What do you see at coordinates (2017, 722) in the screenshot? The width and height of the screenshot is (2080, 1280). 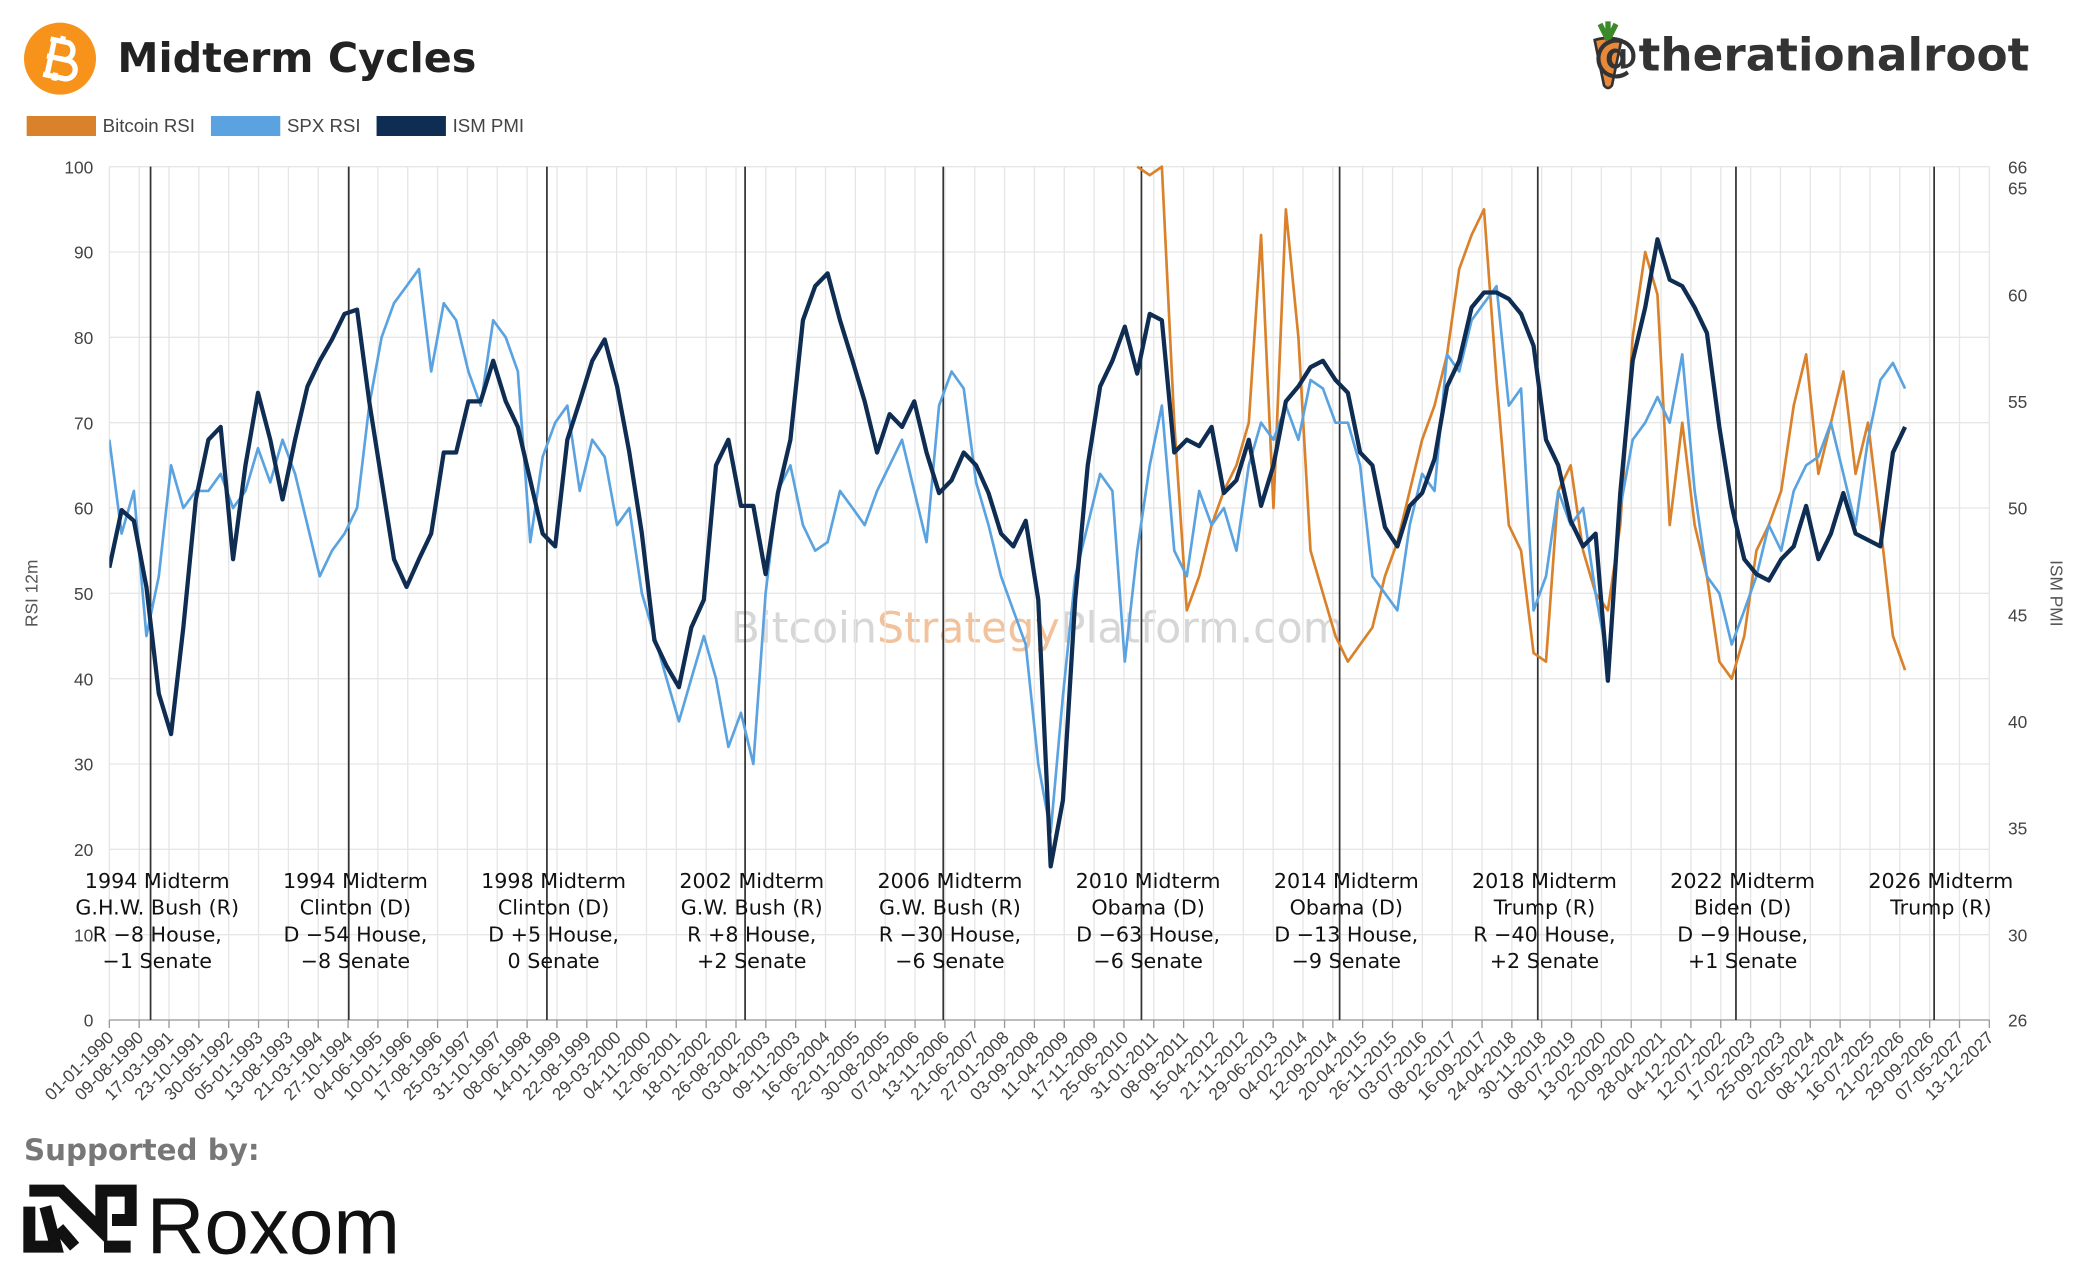 I see `y2-tick-label: 40` at bounding box center [2017, 722].